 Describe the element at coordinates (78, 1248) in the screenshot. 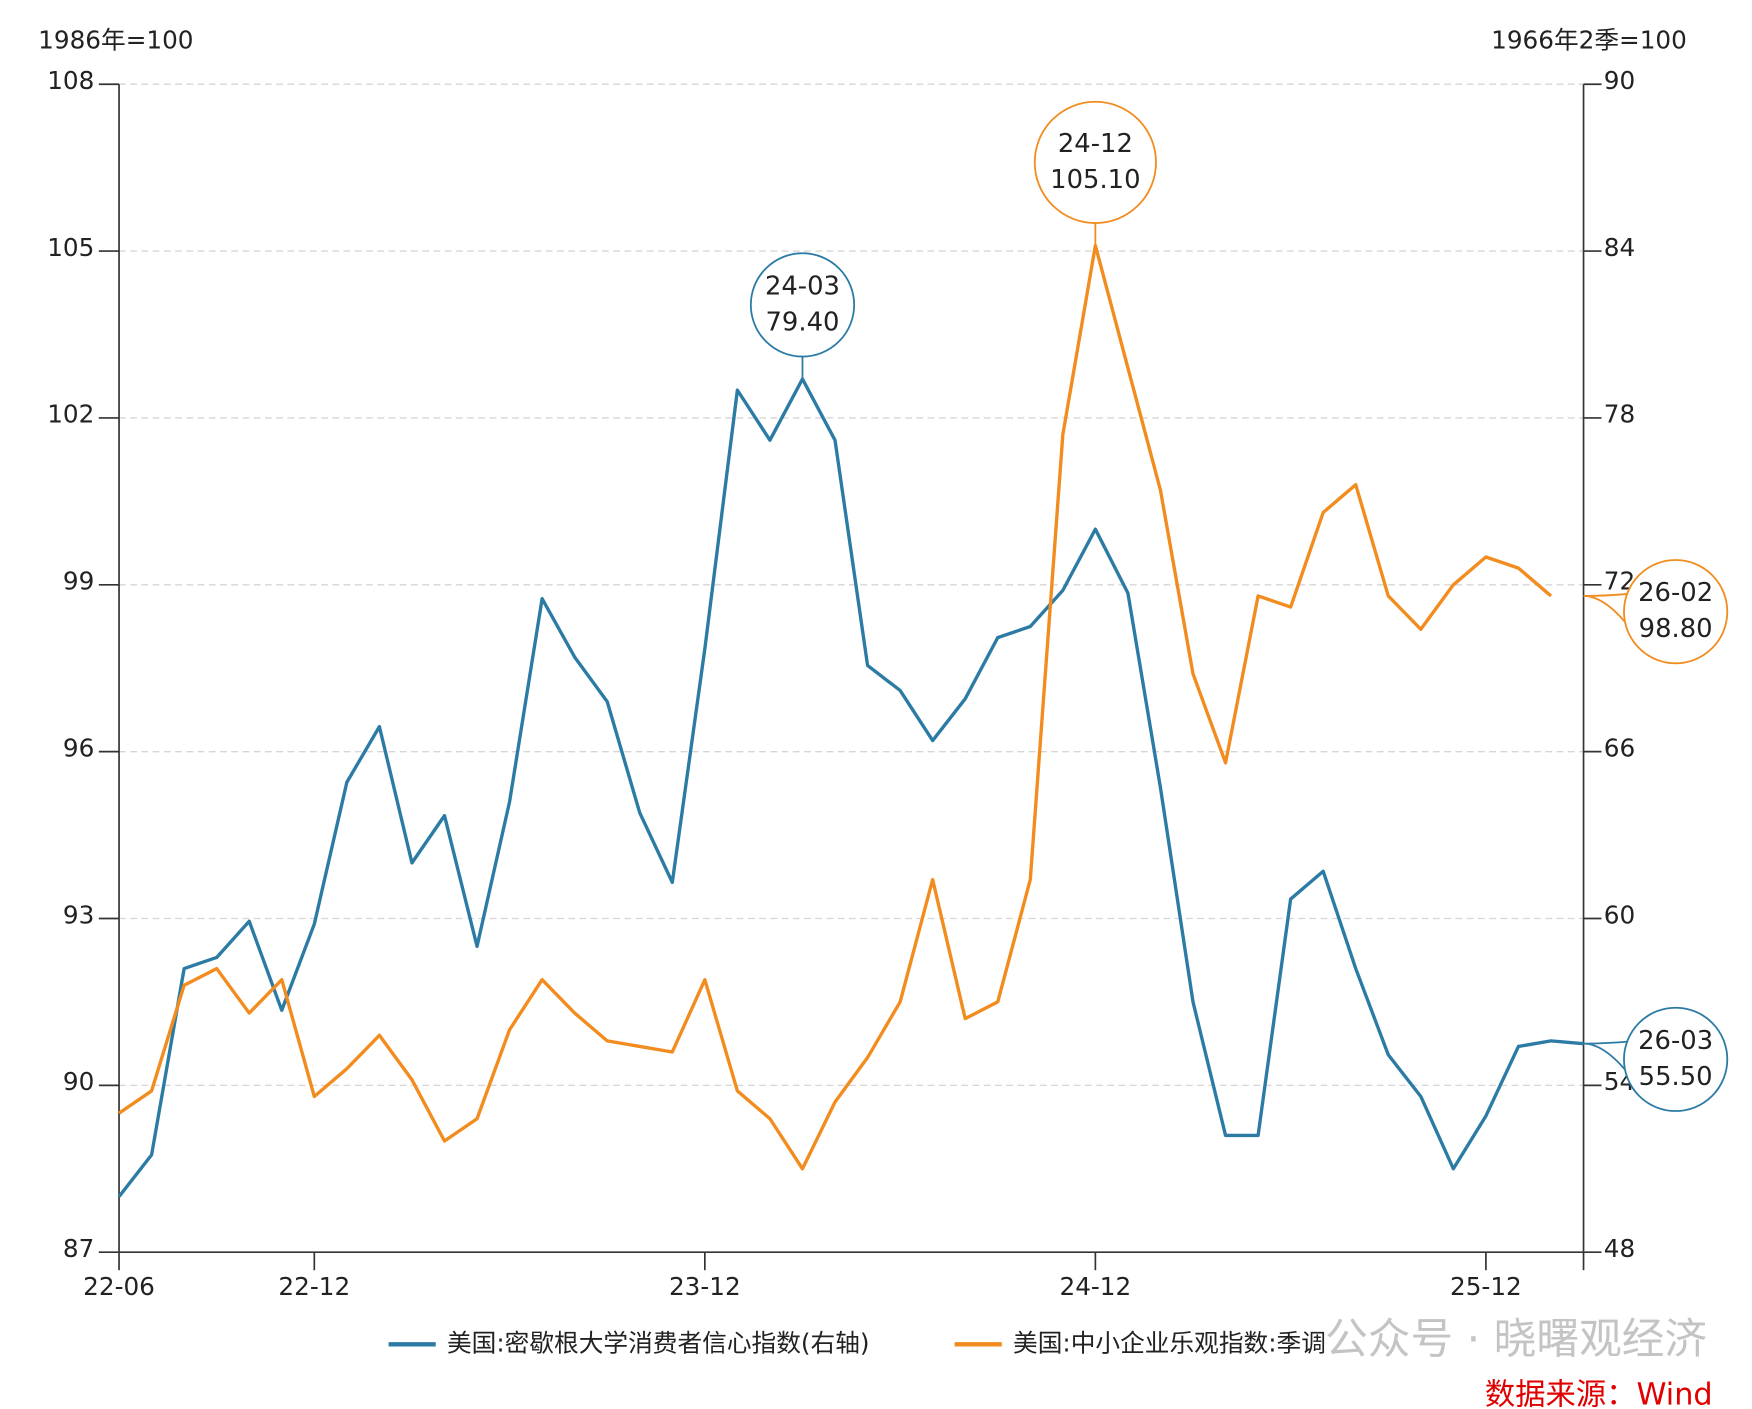

I see `y-tick-label: 87` at that location.